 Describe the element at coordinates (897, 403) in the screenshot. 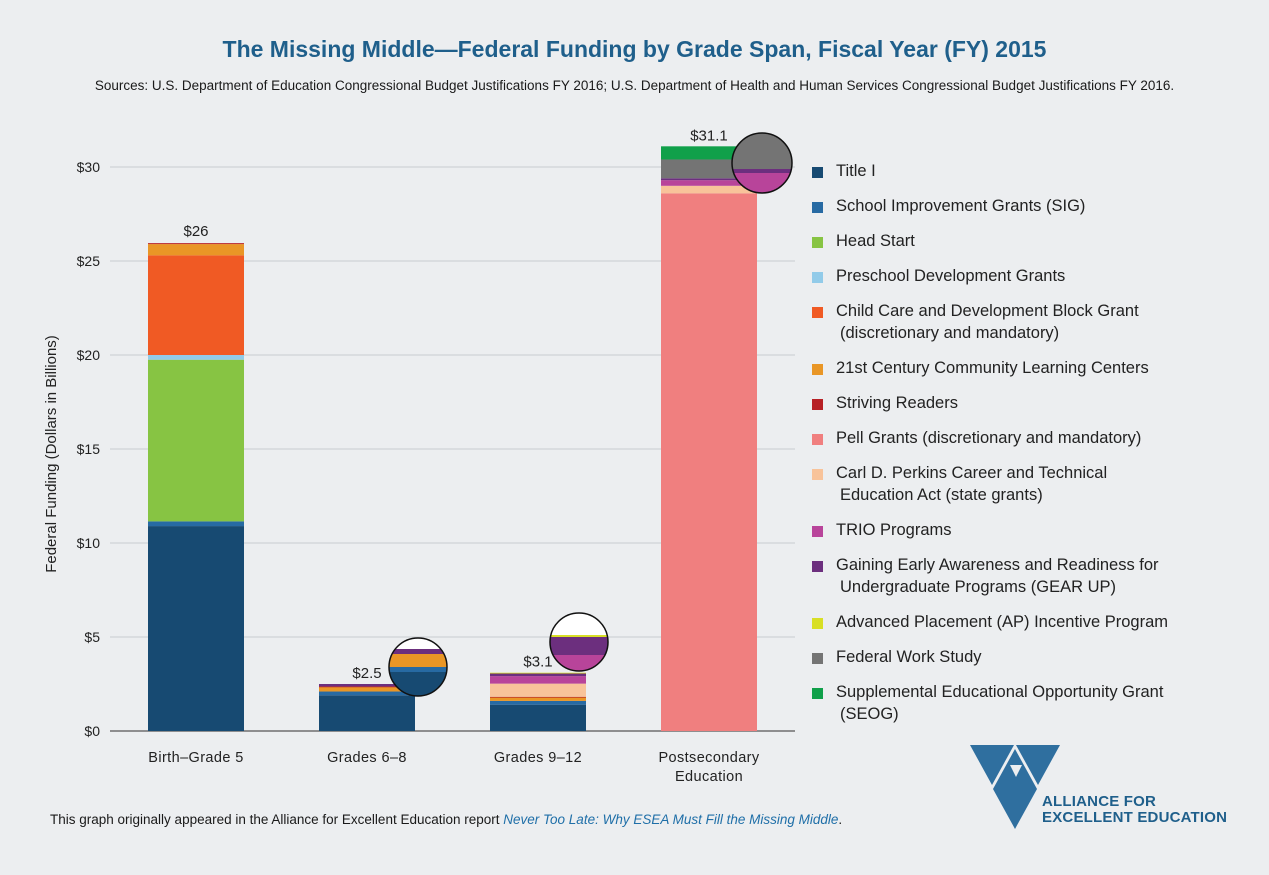

I see `legend-label: Striving Readers` at that location.